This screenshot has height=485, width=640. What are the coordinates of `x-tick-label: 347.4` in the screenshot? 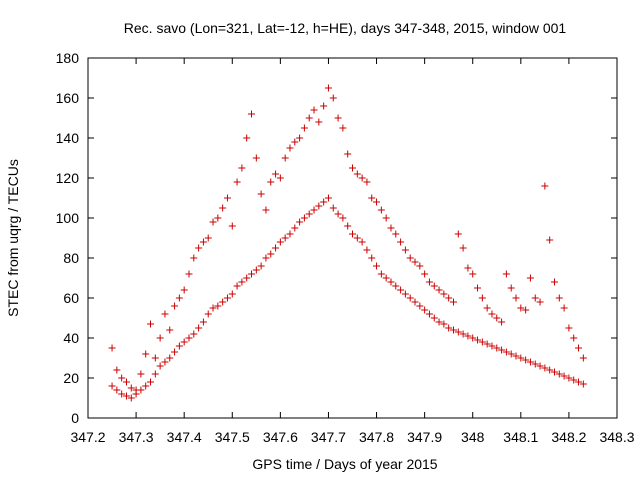 It's located at (184, 437).